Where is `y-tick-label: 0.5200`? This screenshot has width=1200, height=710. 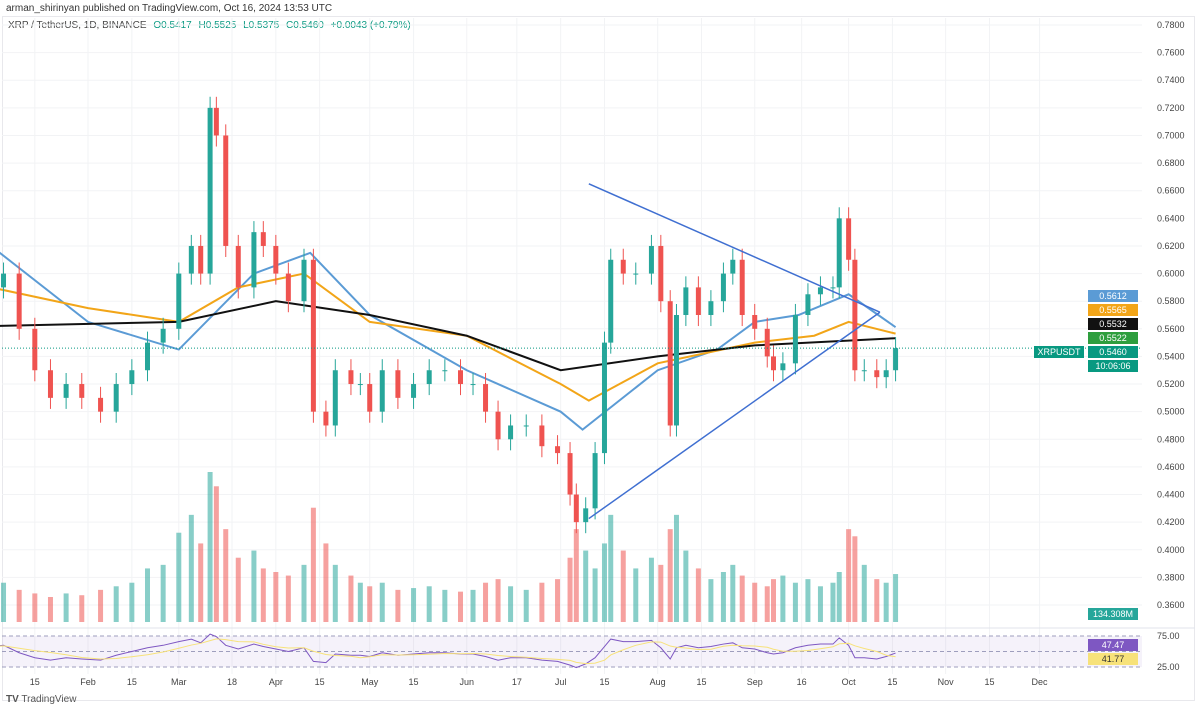 y-tick-label: 0.5200 is located at coordinates (1171, 384).